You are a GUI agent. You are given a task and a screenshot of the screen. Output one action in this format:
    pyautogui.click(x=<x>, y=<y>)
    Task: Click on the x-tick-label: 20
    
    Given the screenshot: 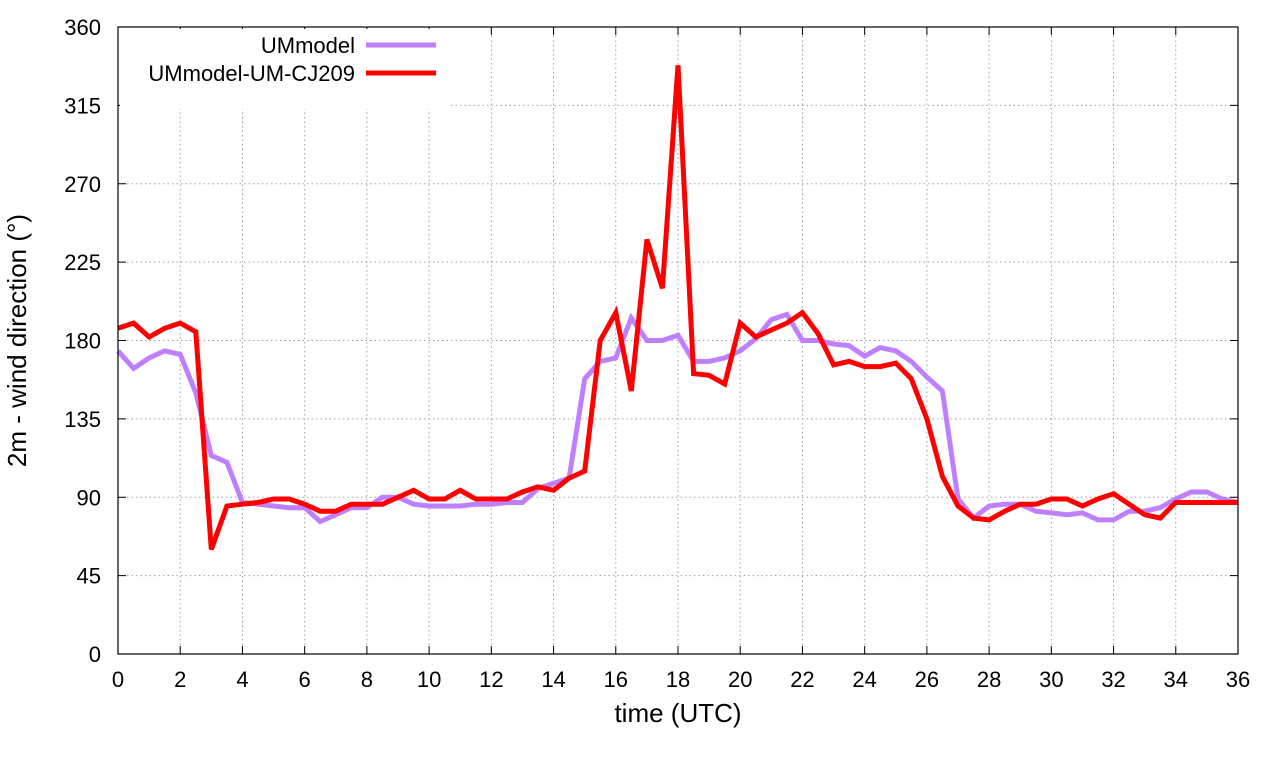 What is the action you would take?
    pyautogui.click(x=740, y=679)
    